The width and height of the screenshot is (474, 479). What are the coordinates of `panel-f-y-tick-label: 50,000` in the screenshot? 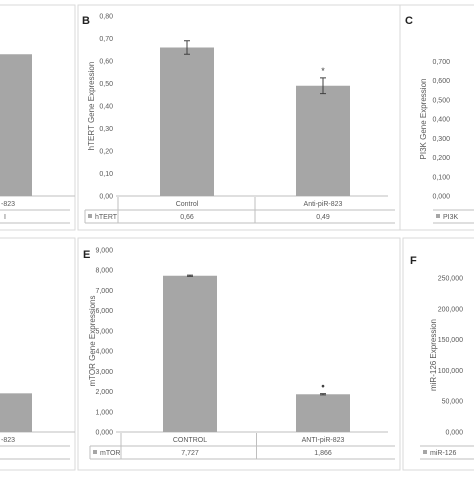 It's located at (453, 402).